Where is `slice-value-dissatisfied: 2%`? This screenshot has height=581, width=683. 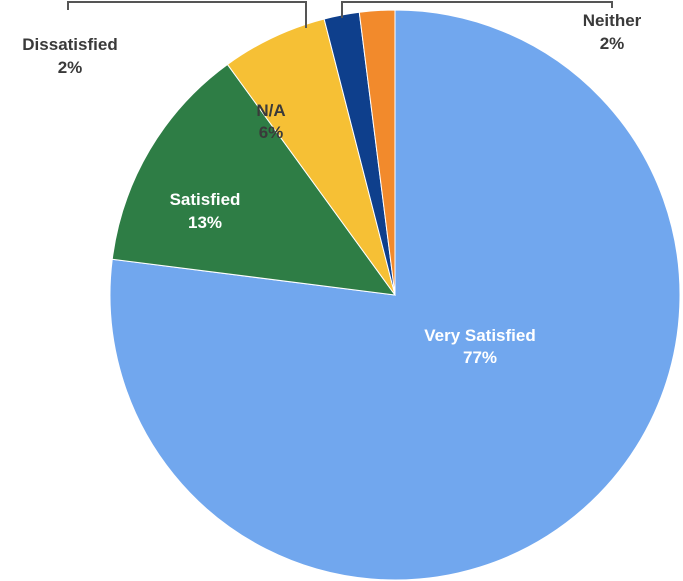 slice-value-dissatisfied: 2% is located at coordinates (70, 67).